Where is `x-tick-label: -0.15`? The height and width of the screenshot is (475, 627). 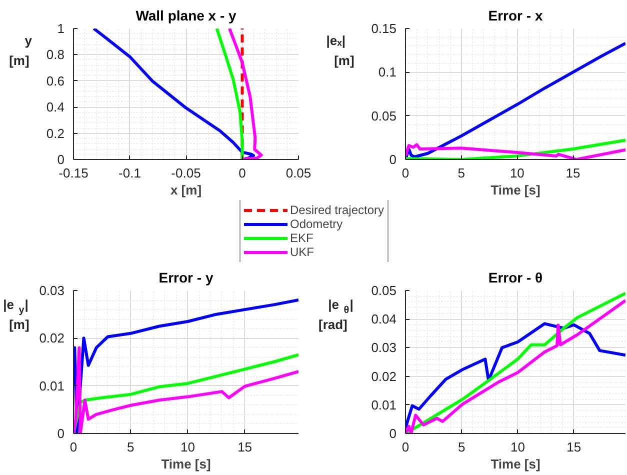 x-tick-label: -0.15 is located at coordinates (73, 173).